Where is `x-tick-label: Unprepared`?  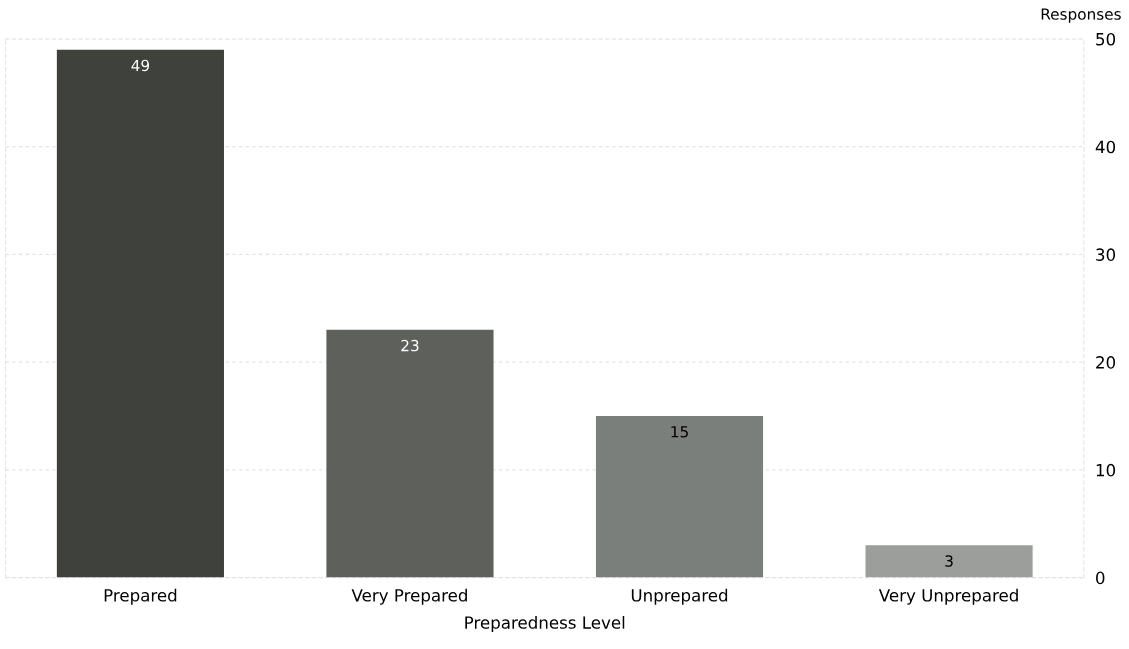 x-tick-label: Unprepared is located at coordinates (679, 596).